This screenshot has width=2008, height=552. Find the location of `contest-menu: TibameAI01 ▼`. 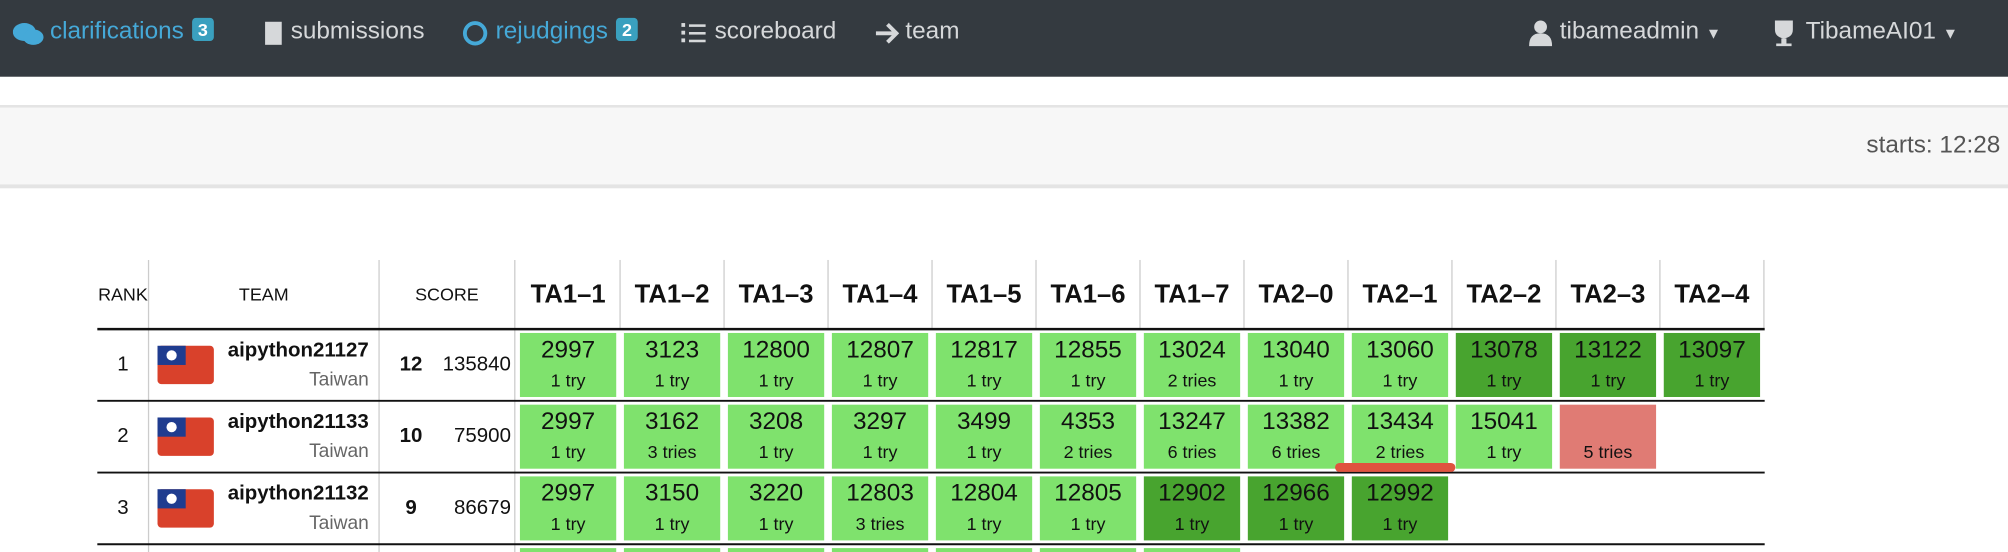

contest-menu: TibameAI01 ▼ is located at coordinates (1882, 32).